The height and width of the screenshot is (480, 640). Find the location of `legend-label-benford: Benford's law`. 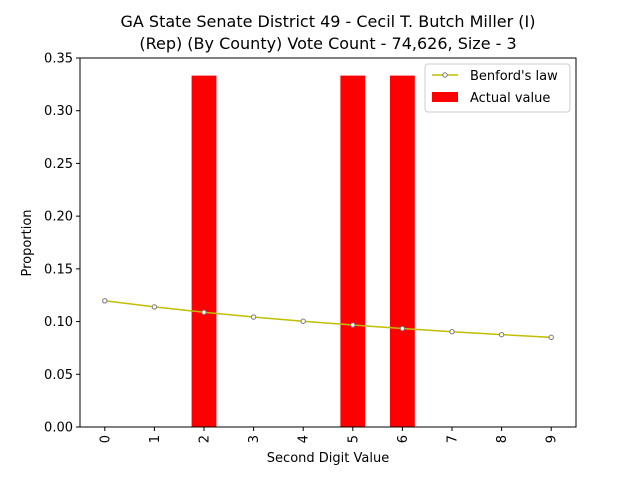

legend-label-benford: Benford's law is located at coordinates (514, 76).